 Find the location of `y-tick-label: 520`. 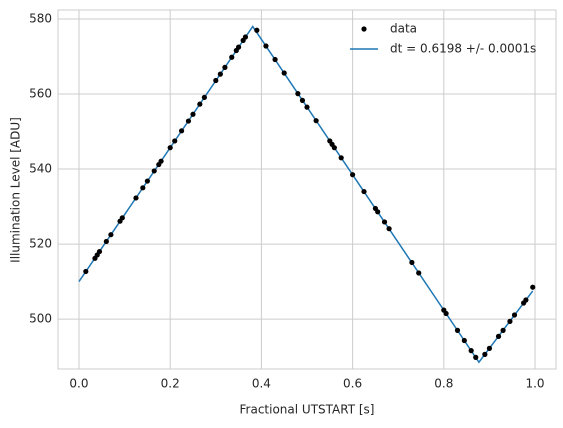

y-tick-label: 520 is located at coordinates (40, 244).